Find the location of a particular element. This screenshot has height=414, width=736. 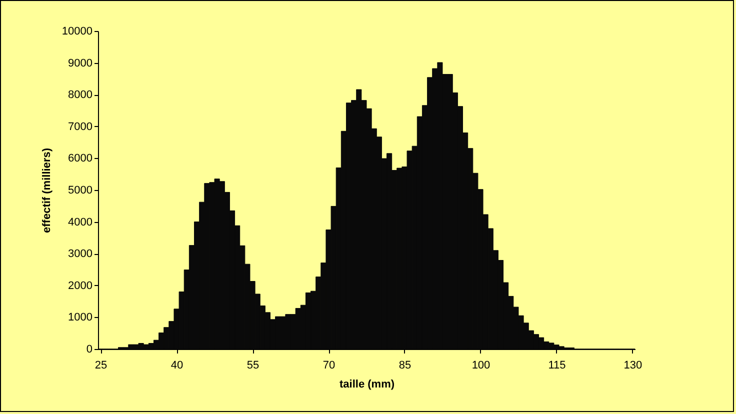

y-tick-label: 2000 is located at coordinates (80, 286).